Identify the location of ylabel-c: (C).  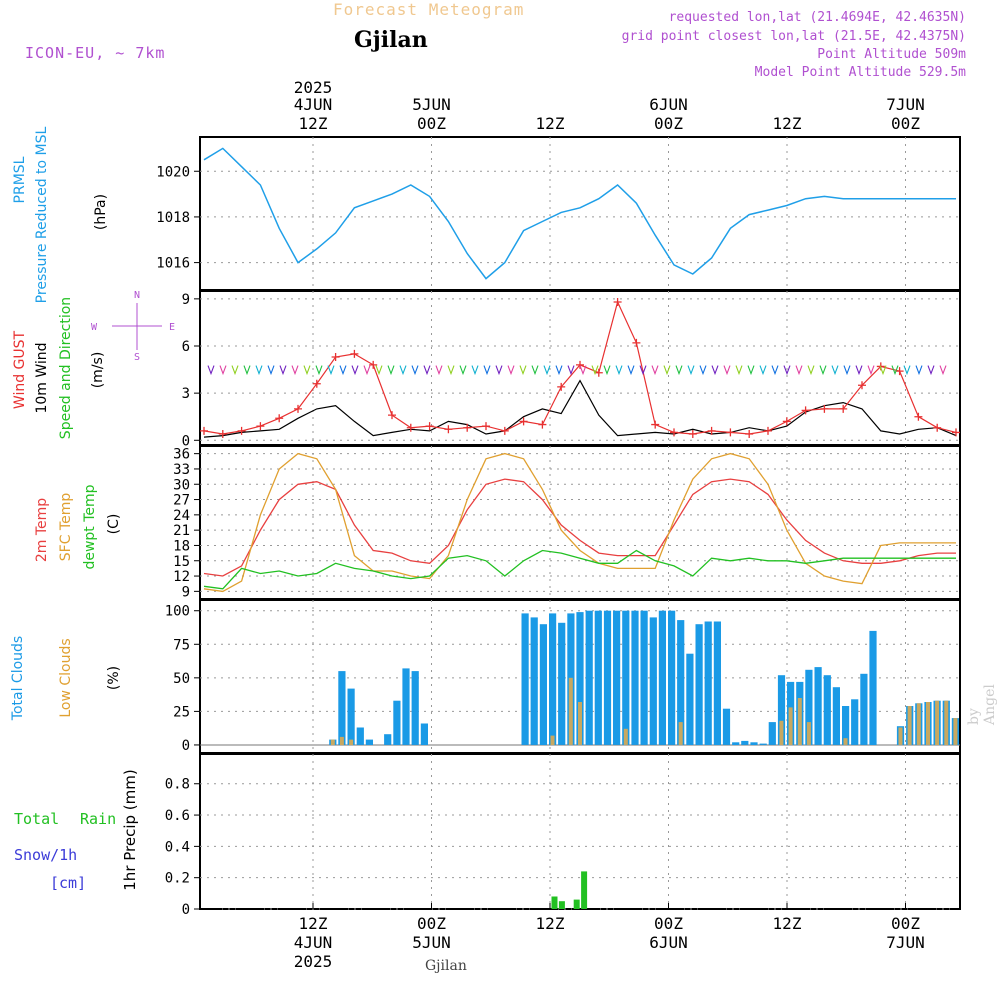
(114, 524).